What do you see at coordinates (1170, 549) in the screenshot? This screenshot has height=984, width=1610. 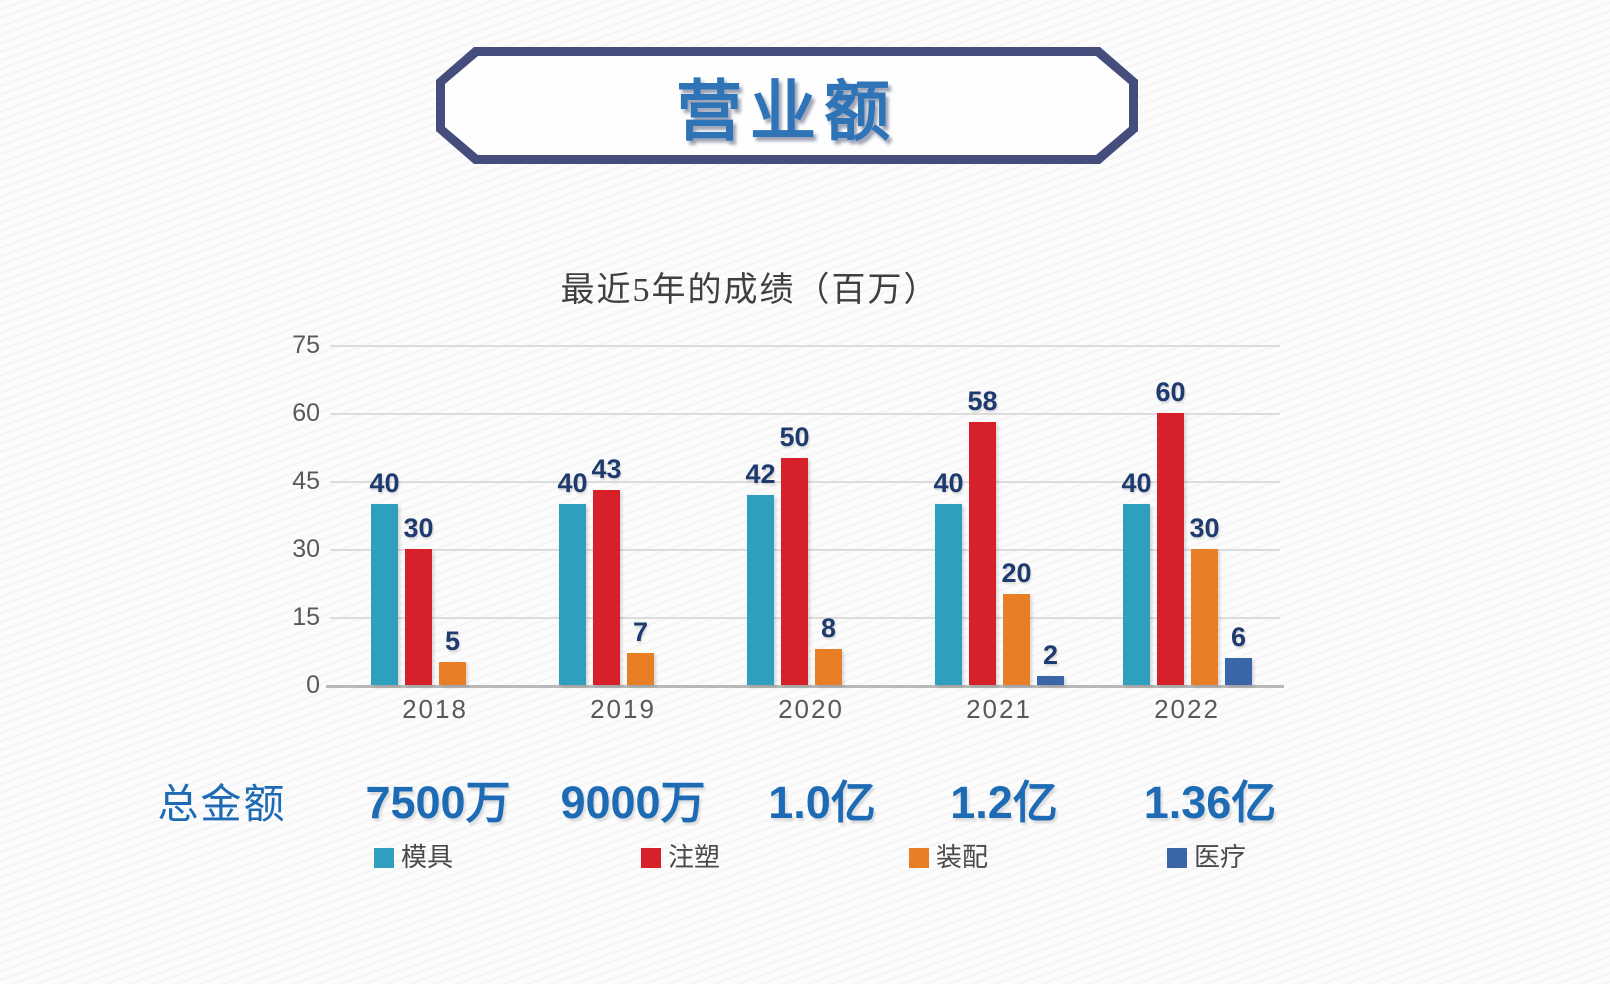 I see `bar-注塑-2022` at bounding box center [1170, 549].